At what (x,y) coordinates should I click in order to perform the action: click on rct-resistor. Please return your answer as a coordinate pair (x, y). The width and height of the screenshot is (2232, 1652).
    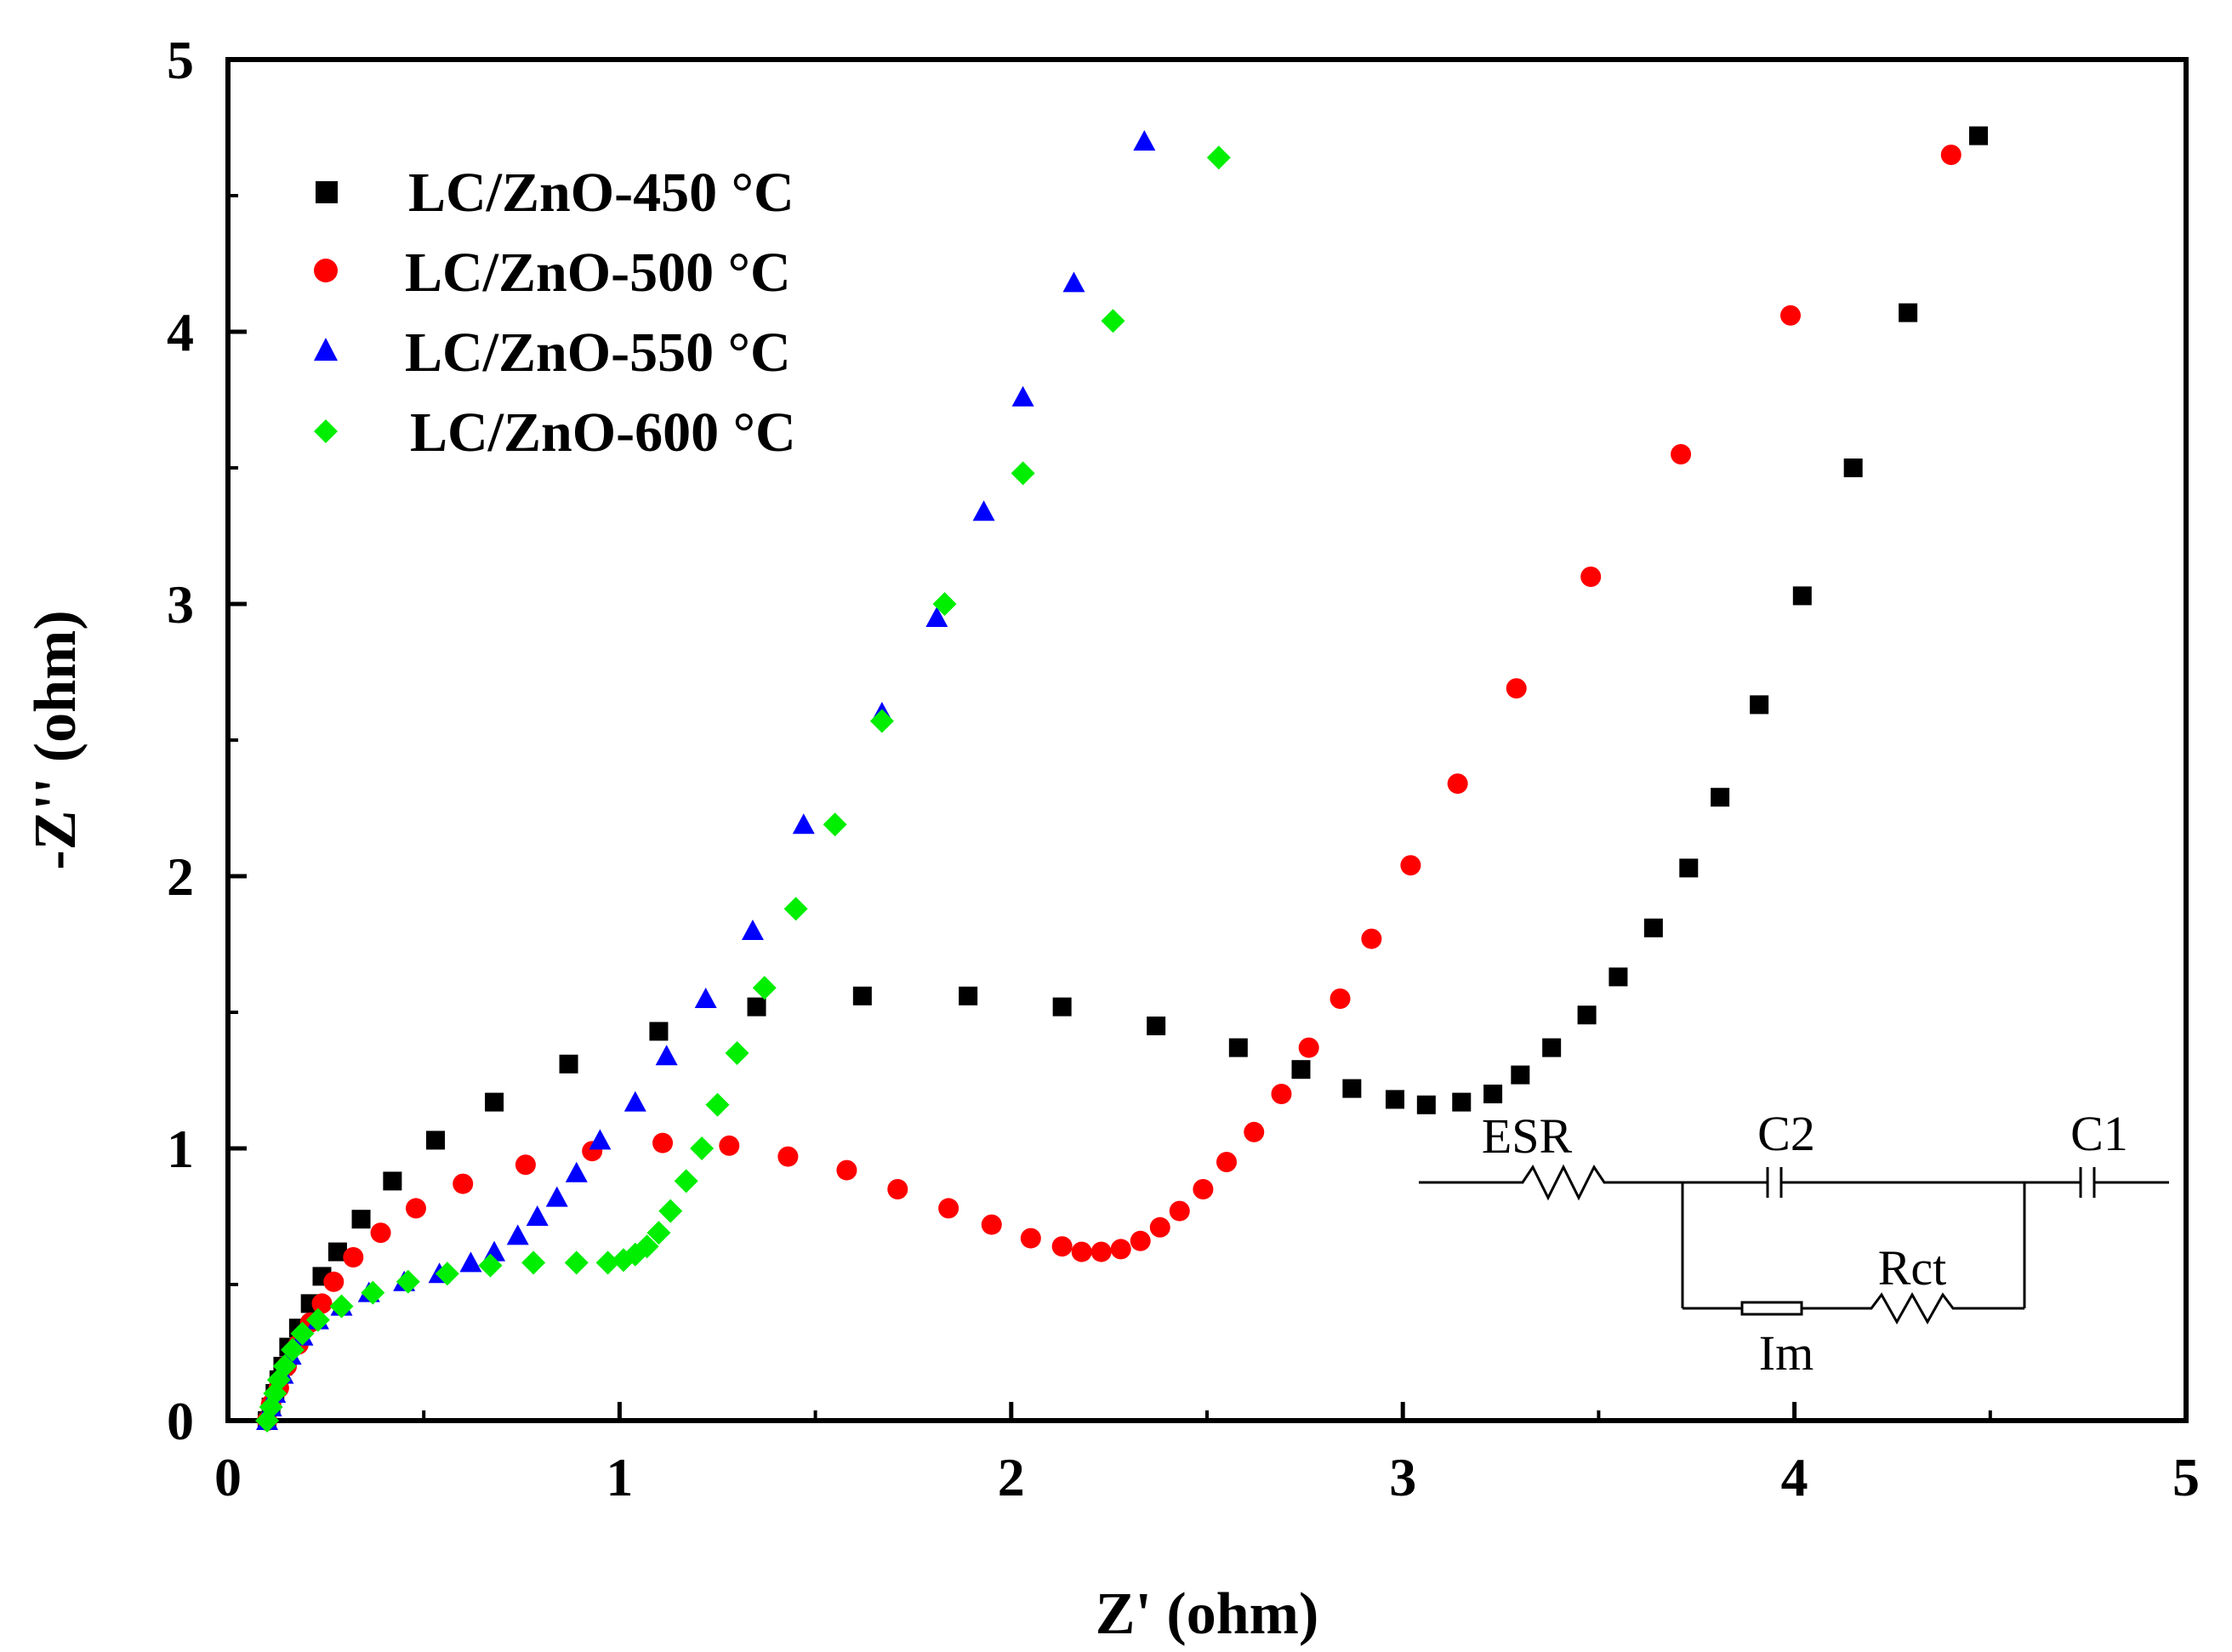
    Looking at the image, I should click on (1943, 1308).